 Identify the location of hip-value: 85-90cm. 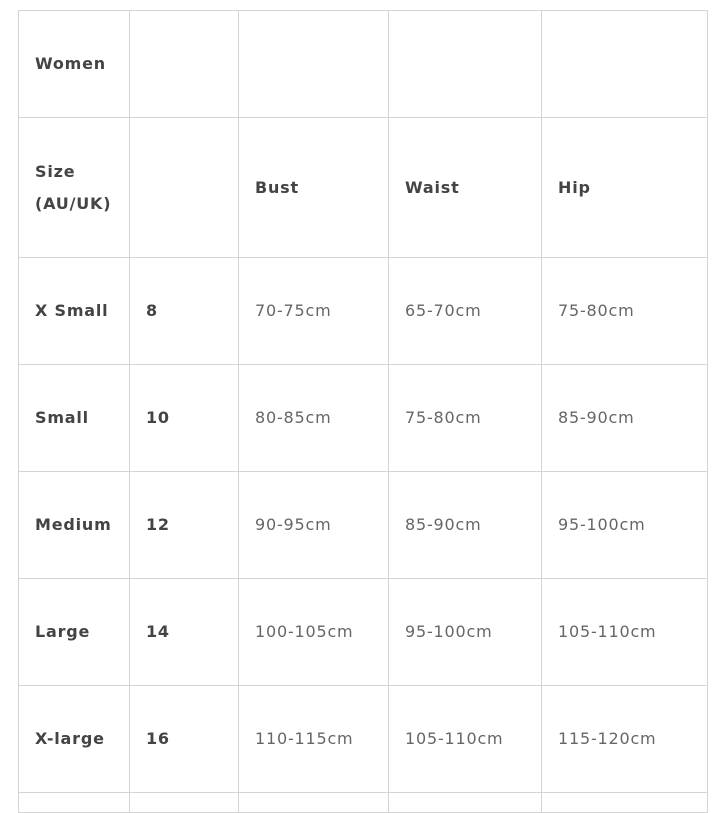
(624, 418).